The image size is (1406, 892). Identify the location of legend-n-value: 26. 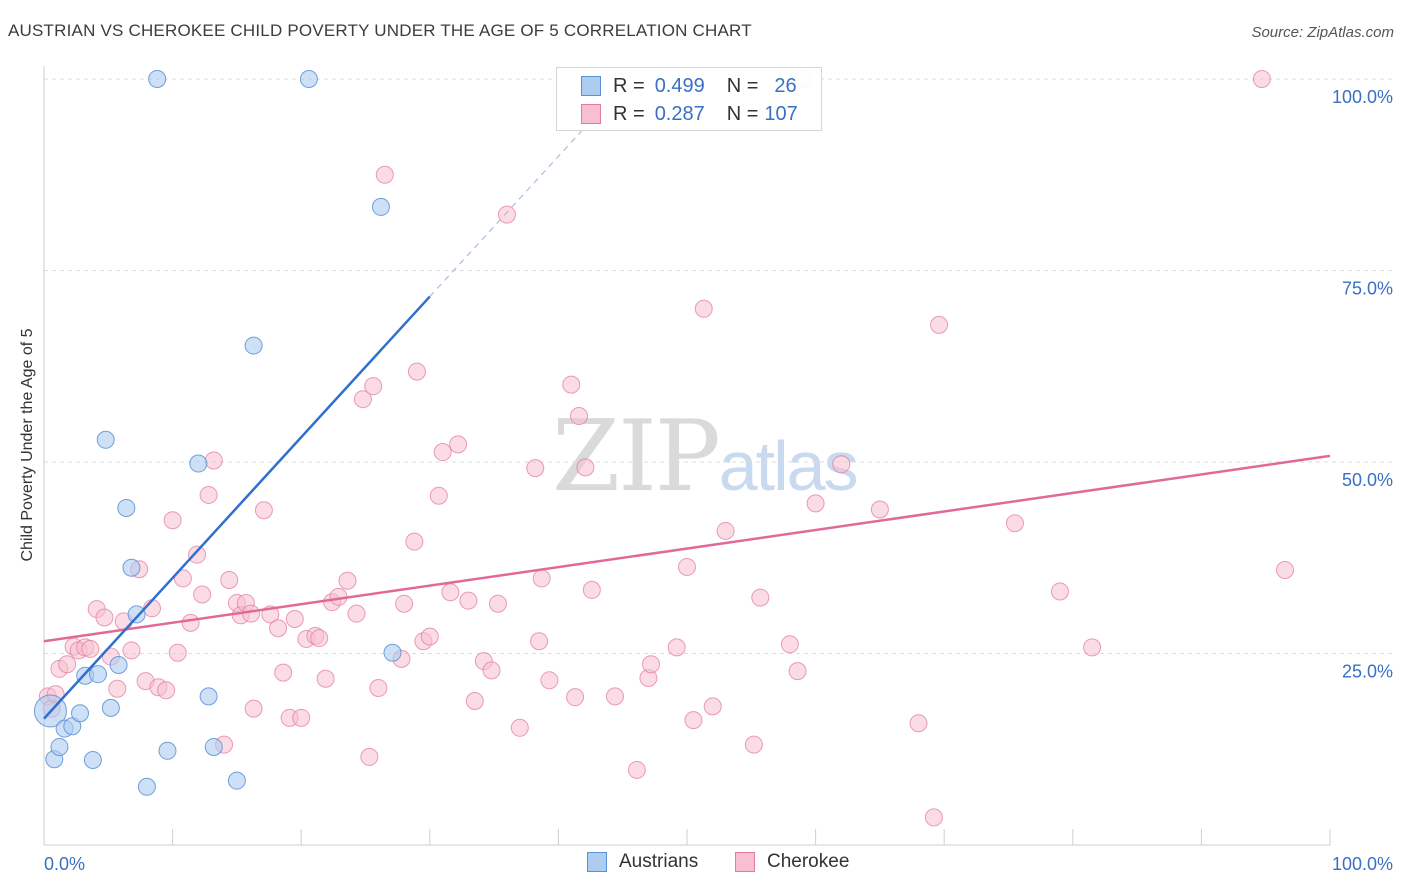
(785, 85).